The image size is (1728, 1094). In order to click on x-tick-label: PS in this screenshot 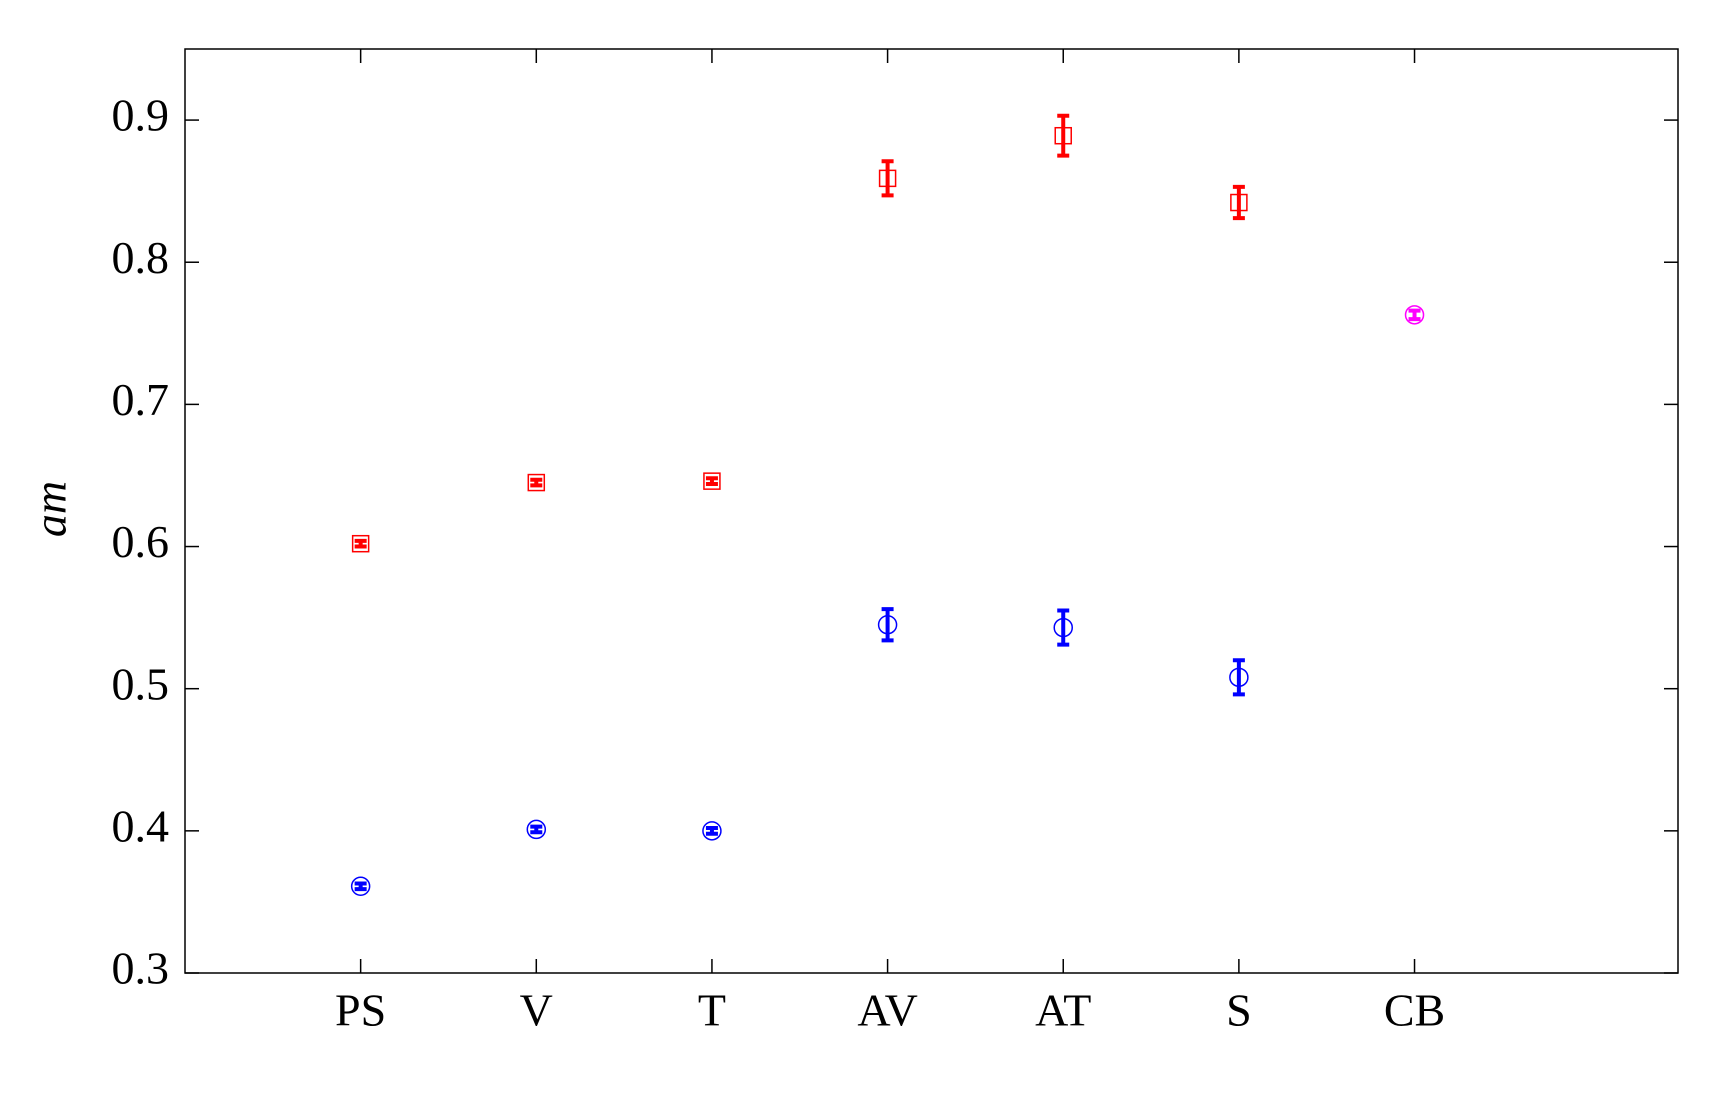, I will do `click(360, 1010)`.